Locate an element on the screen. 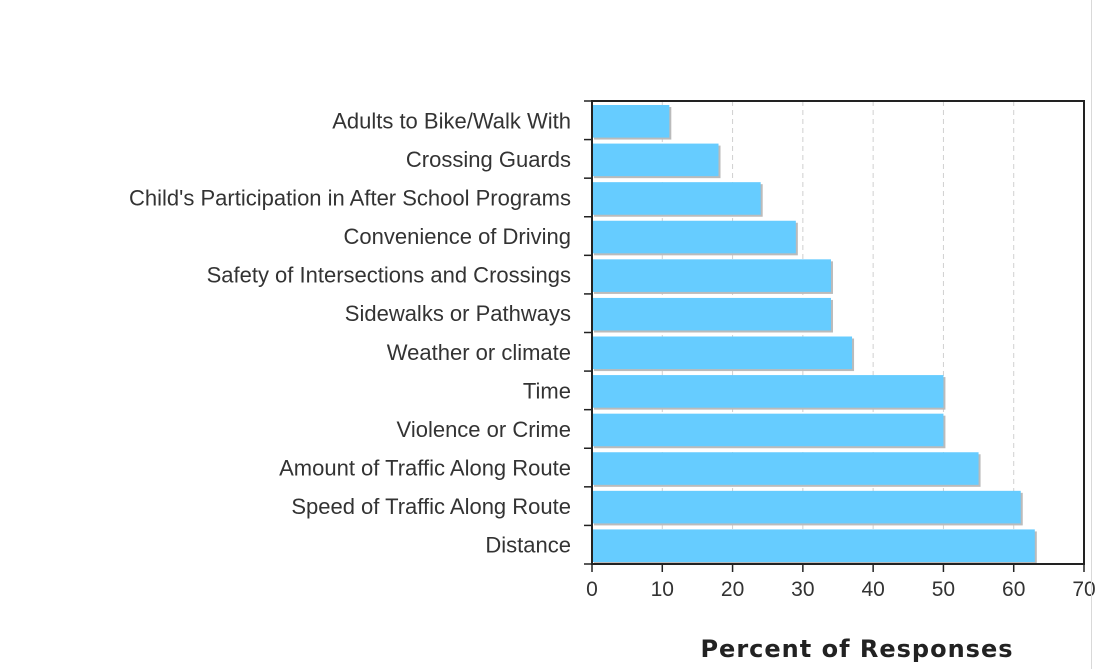 This screenshot has width=1097, height=669. category-label: Time is located at coordinates (547, 390).